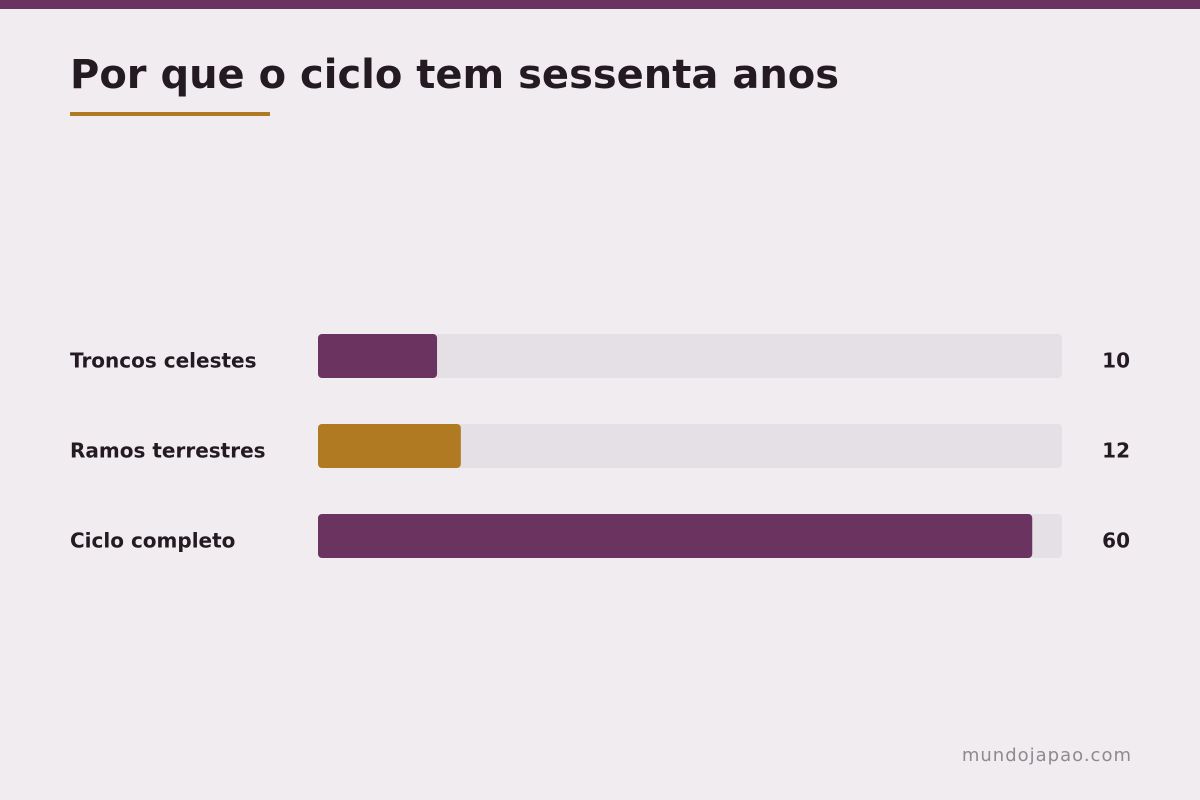 This screenshot has width=1200, height=800. I want to click on value-label: 10, so click(1116, 361).